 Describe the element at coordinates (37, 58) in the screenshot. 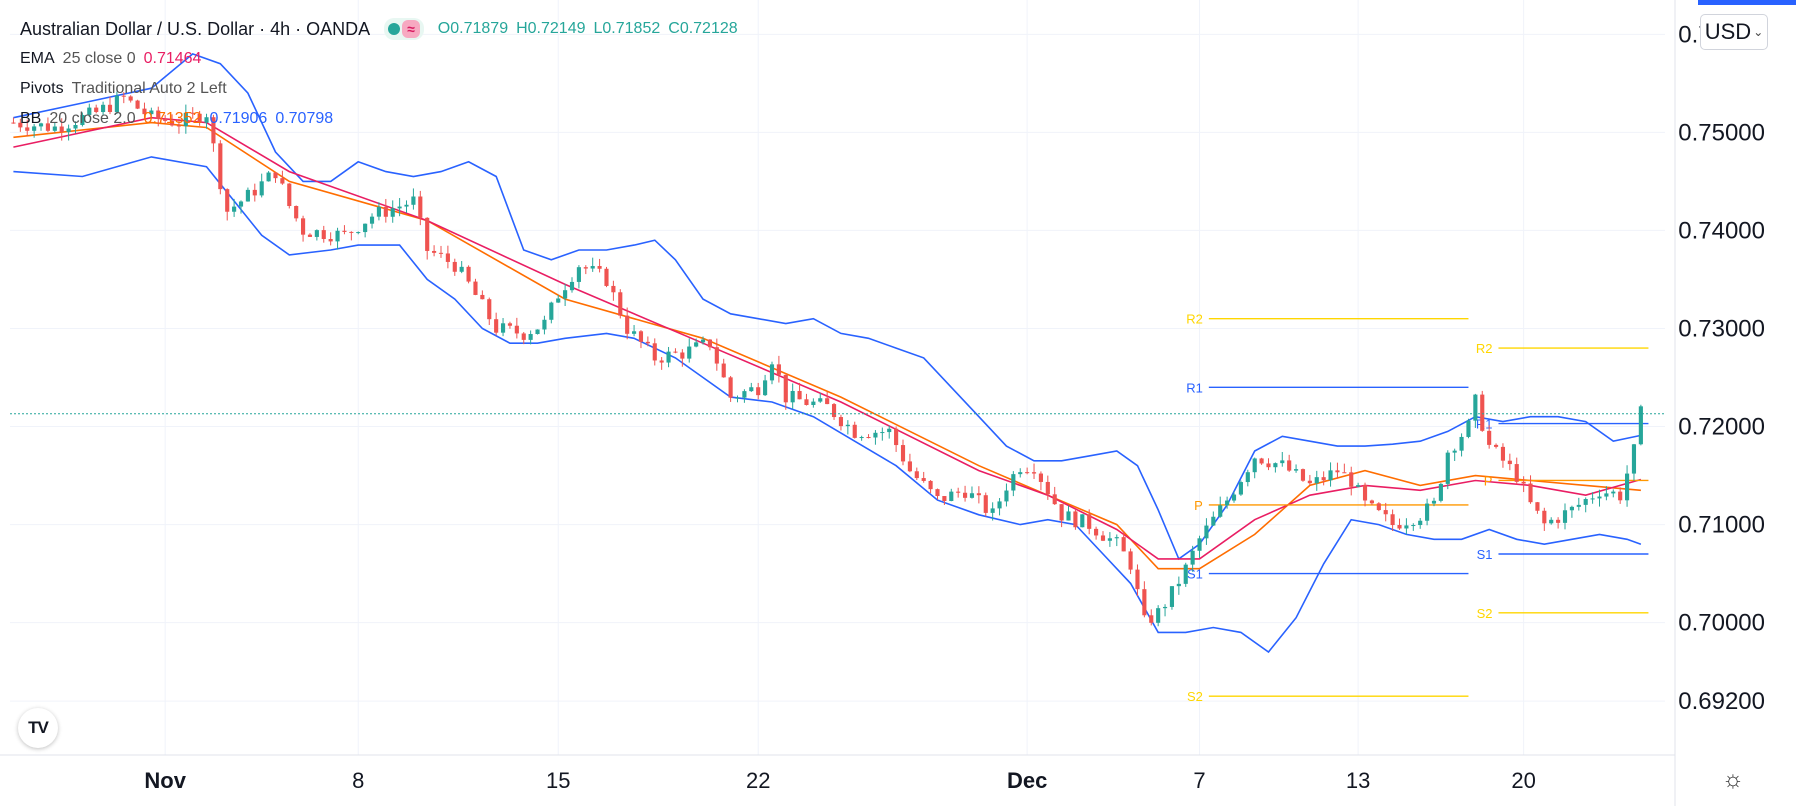

I see `ema-name: EMA` at that location.